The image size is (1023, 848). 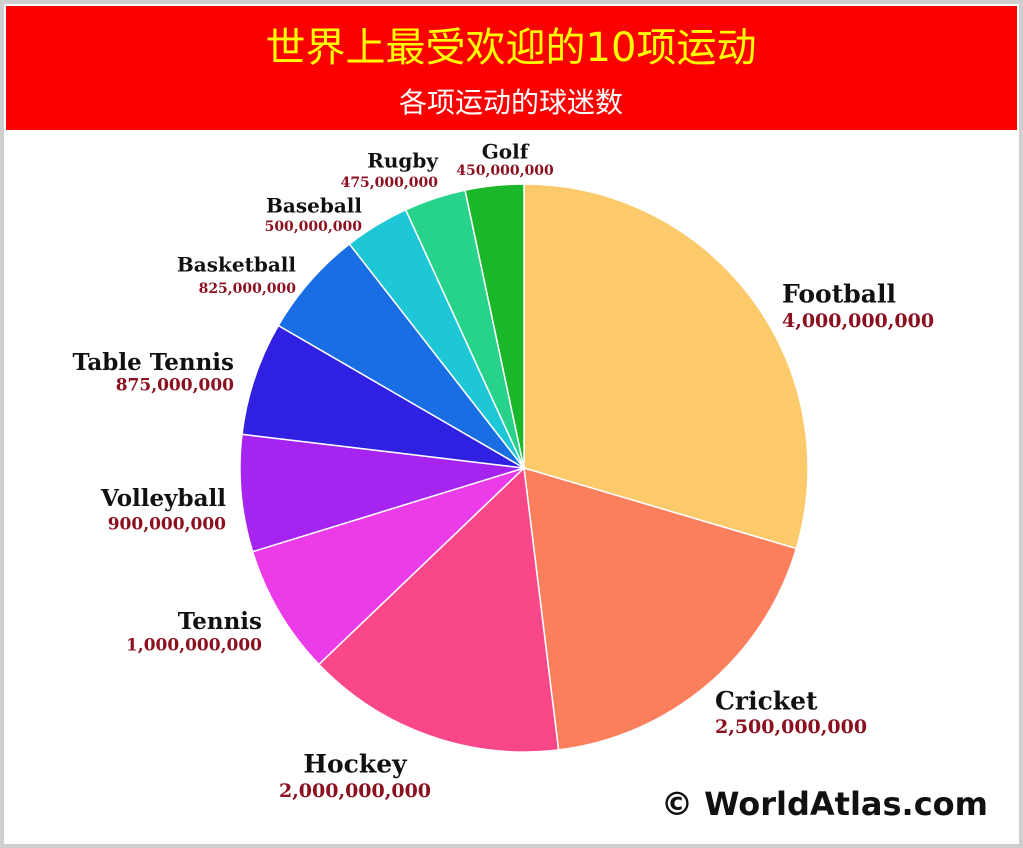 I want to click on value-label: 900,000,000, so click(x=167, y=525).